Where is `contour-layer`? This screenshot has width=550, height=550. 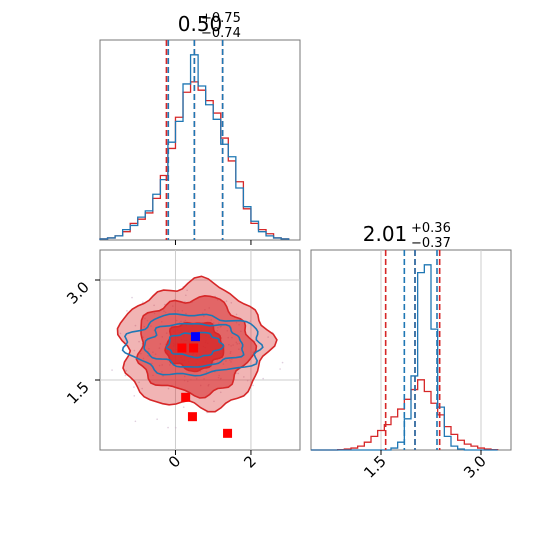
contour-layer is located at coordinates (200, 350).